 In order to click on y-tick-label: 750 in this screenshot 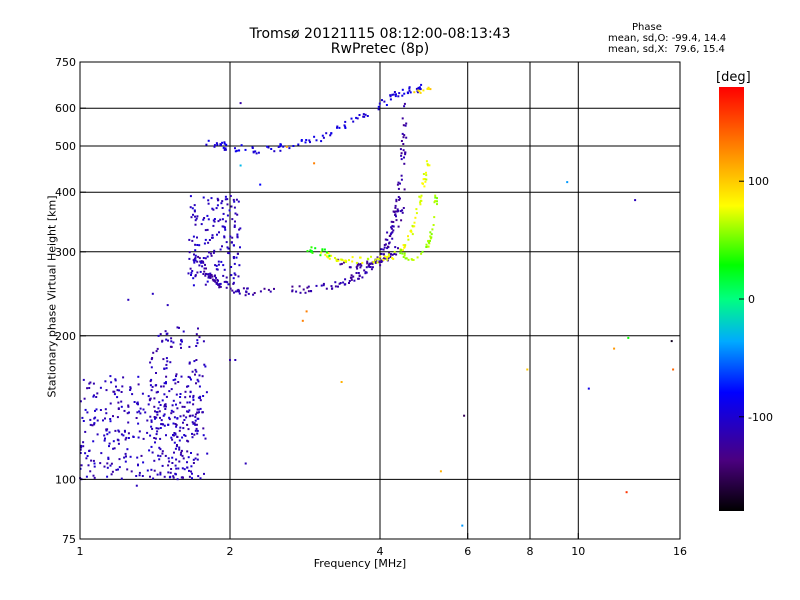, I will do `click(65, 62)`.